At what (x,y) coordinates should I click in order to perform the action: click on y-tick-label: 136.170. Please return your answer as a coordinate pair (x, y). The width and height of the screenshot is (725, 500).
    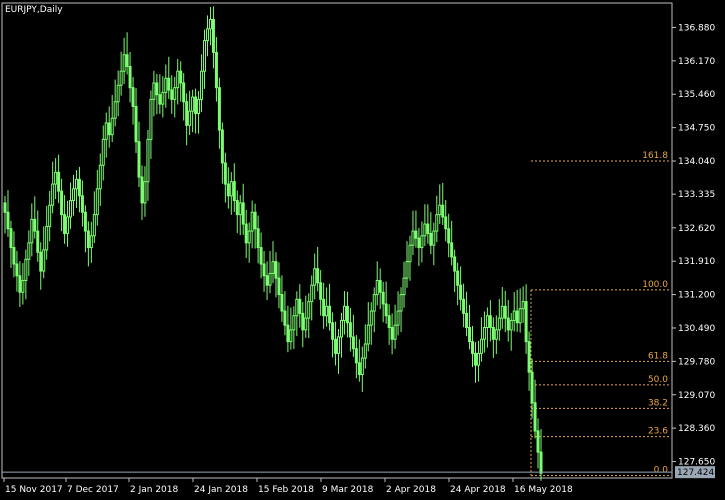
    Looking at the image, I should click on (696, 62).